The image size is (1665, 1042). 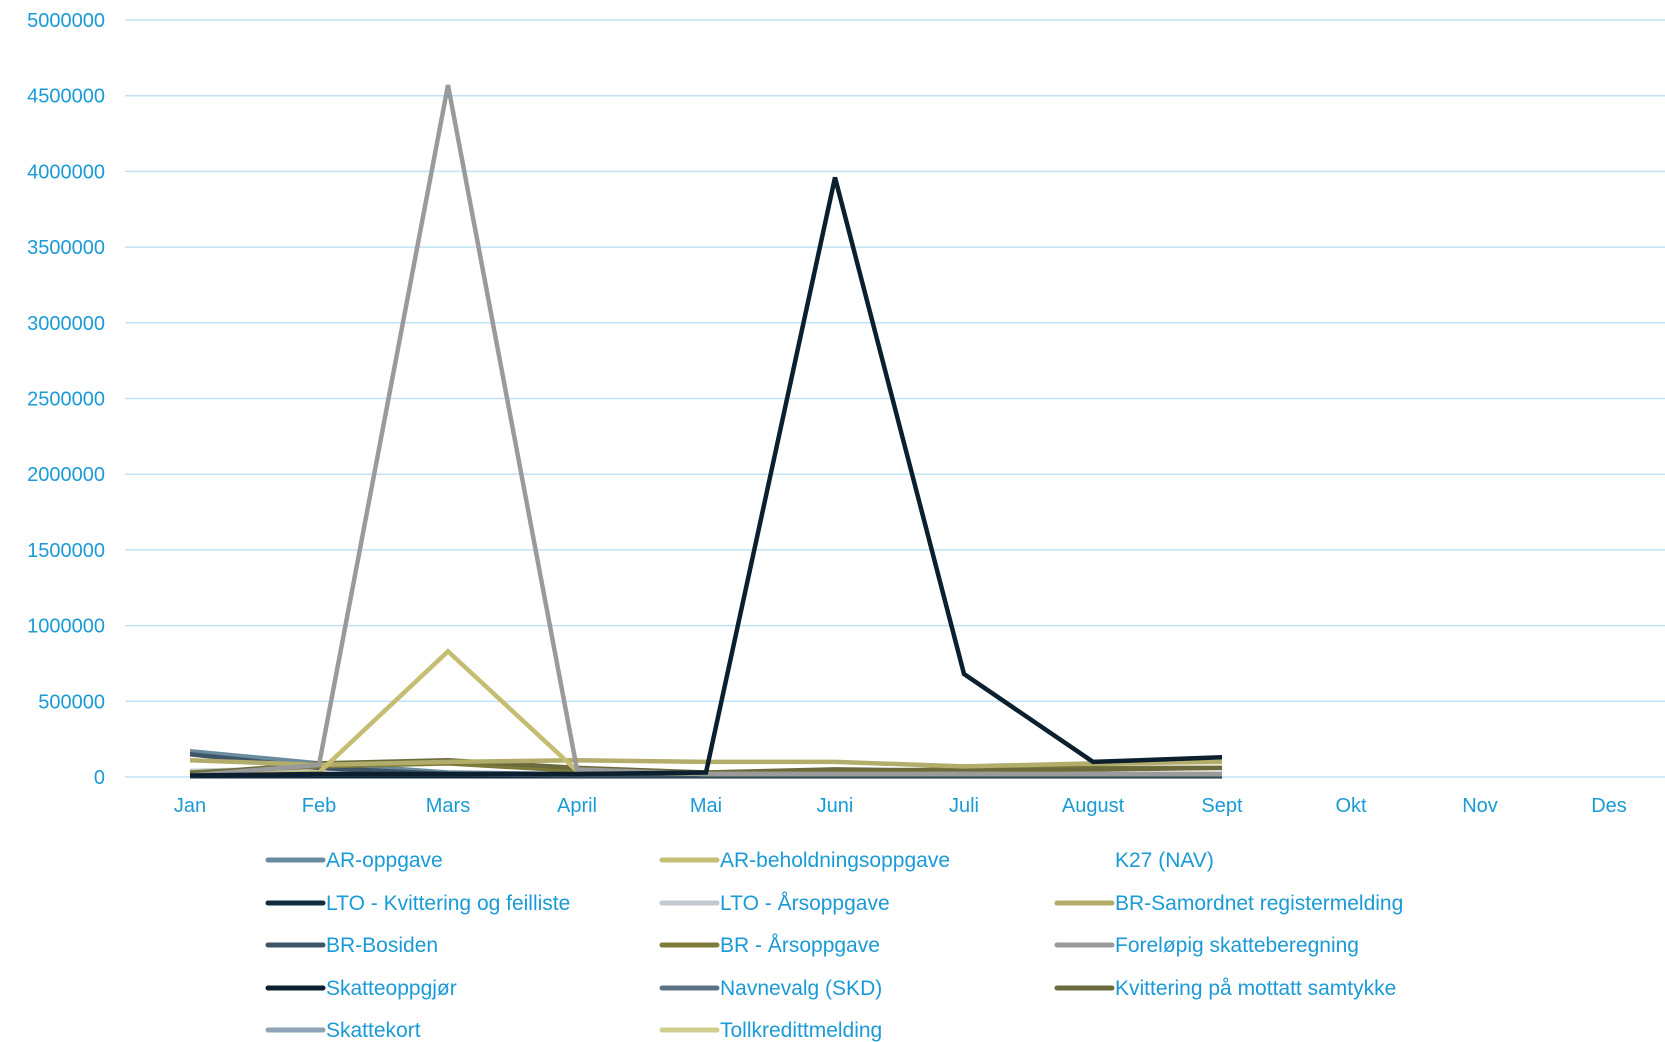 What do you see at coordinates (1164, 860) in the screenshot?
I see `legend-label-2: K27 (NAV)` at bounding box center [1164, 860].